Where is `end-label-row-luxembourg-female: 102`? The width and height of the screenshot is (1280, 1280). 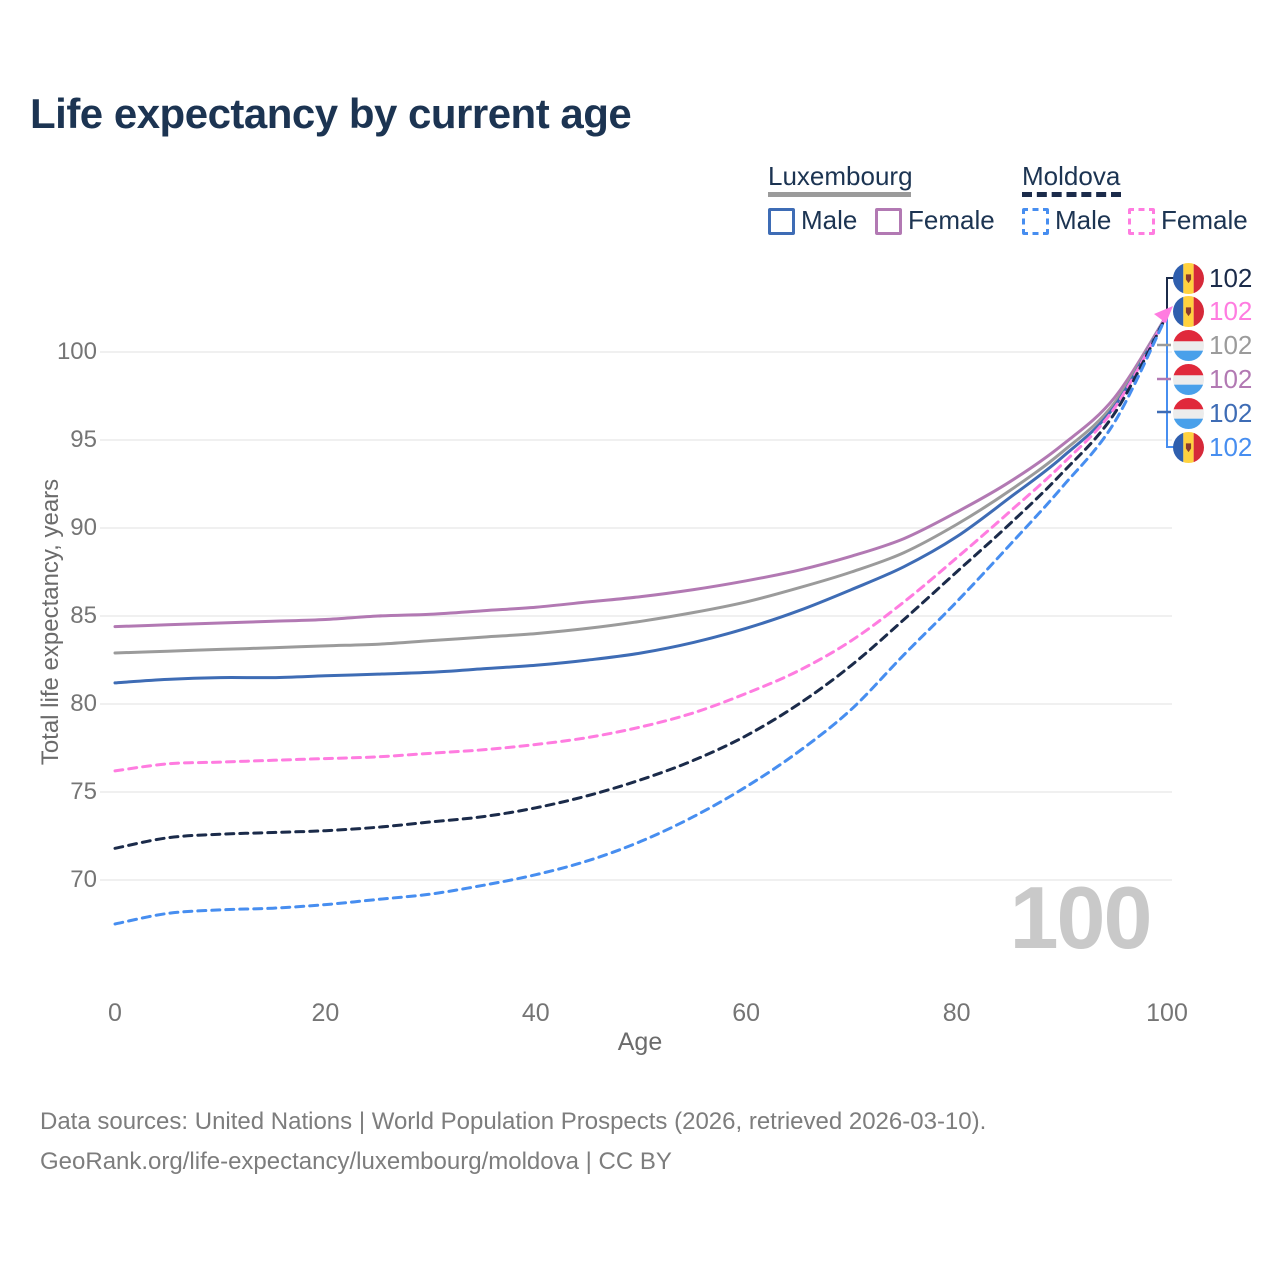
end-label-row-luxembourg-female: 102 is located at coordinates (1226, 379).